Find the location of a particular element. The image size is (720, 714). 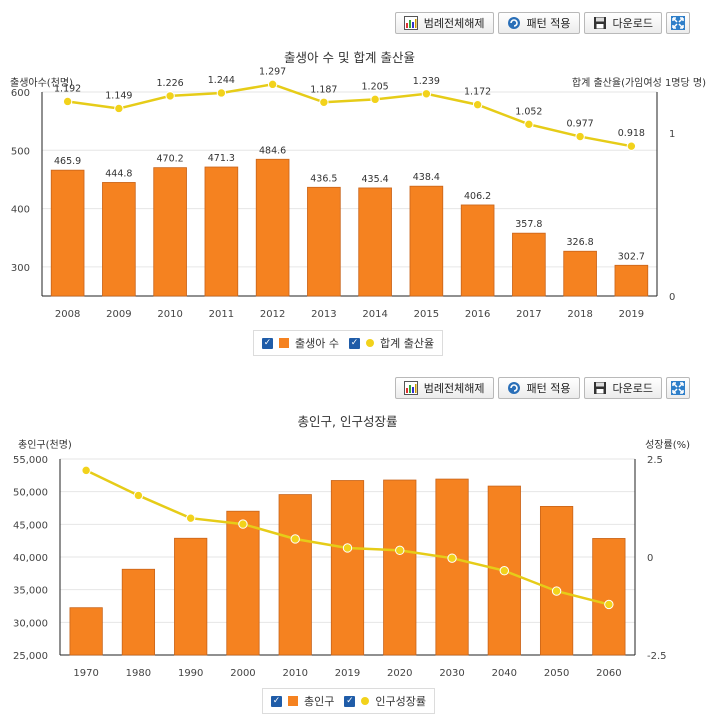

line-data-label: 0.977 is located at coordinates (580, 124).